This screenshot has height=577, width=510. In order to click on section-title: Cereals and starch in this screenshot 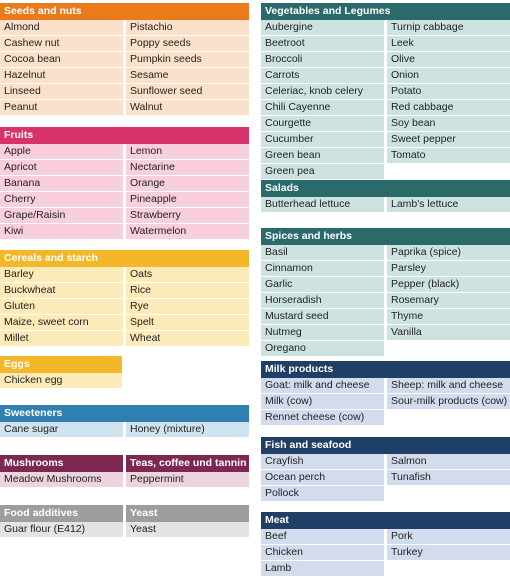, I will do `click(124, 258)`.